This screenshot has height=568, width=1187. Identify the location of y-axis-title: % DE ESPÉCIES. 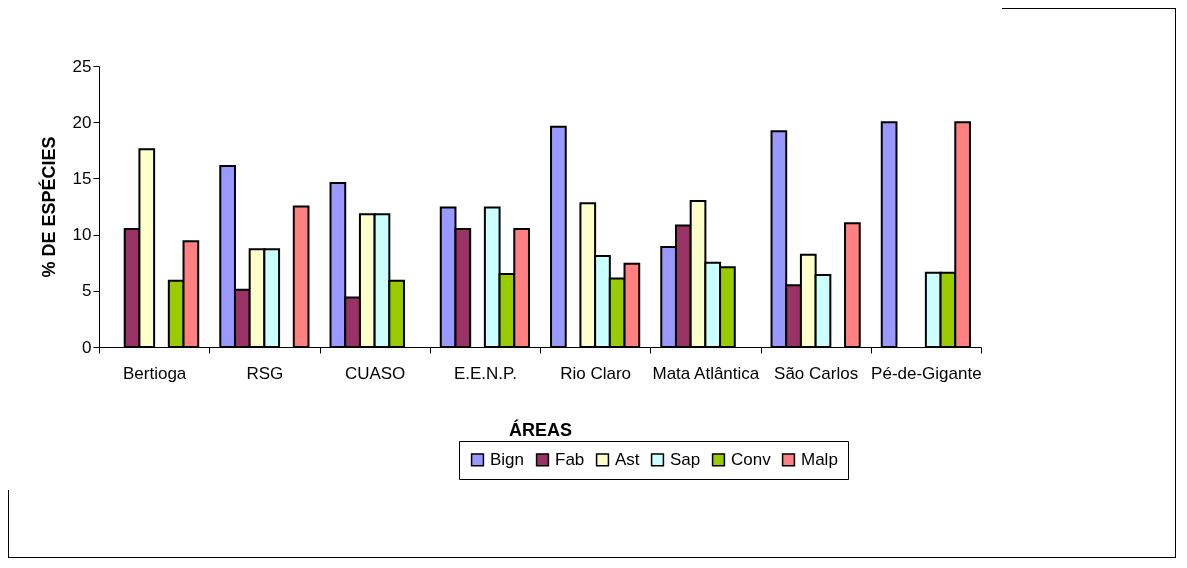
(48, 207).